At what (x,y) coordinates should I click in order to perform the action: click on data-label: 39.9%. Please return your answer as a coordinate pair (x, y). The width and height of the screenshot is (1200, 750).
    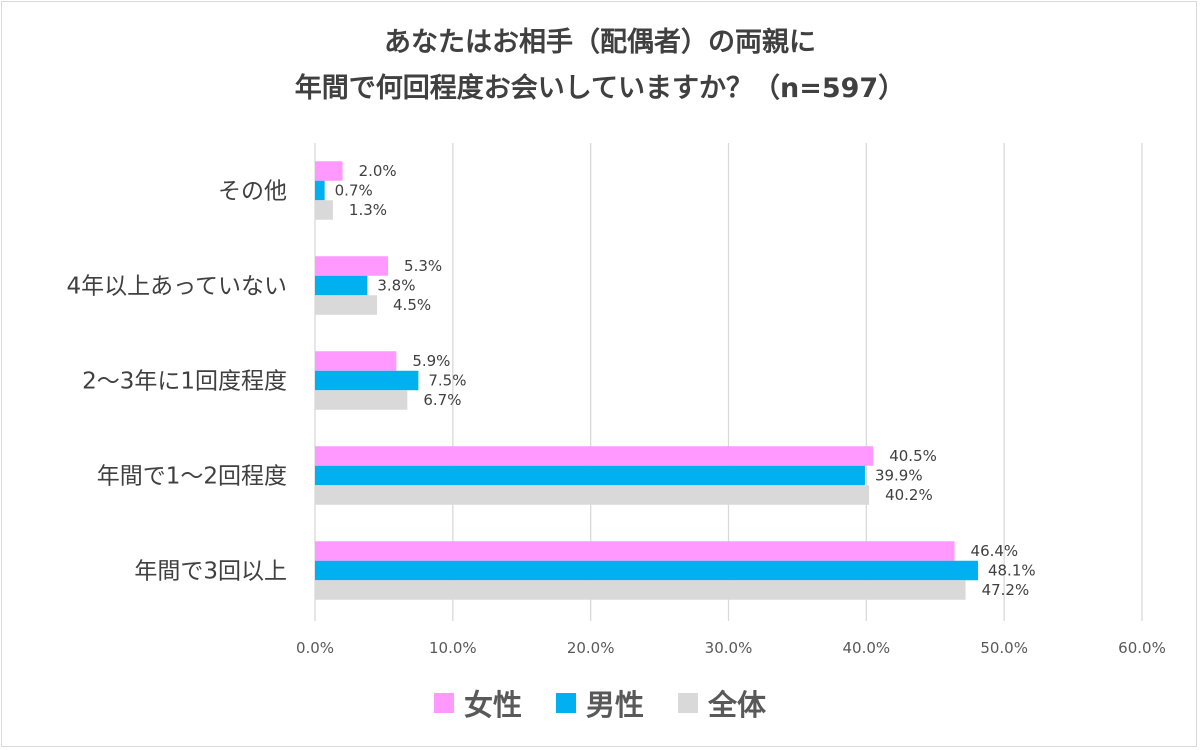
    Looking at the image, I should click on (899, 476).